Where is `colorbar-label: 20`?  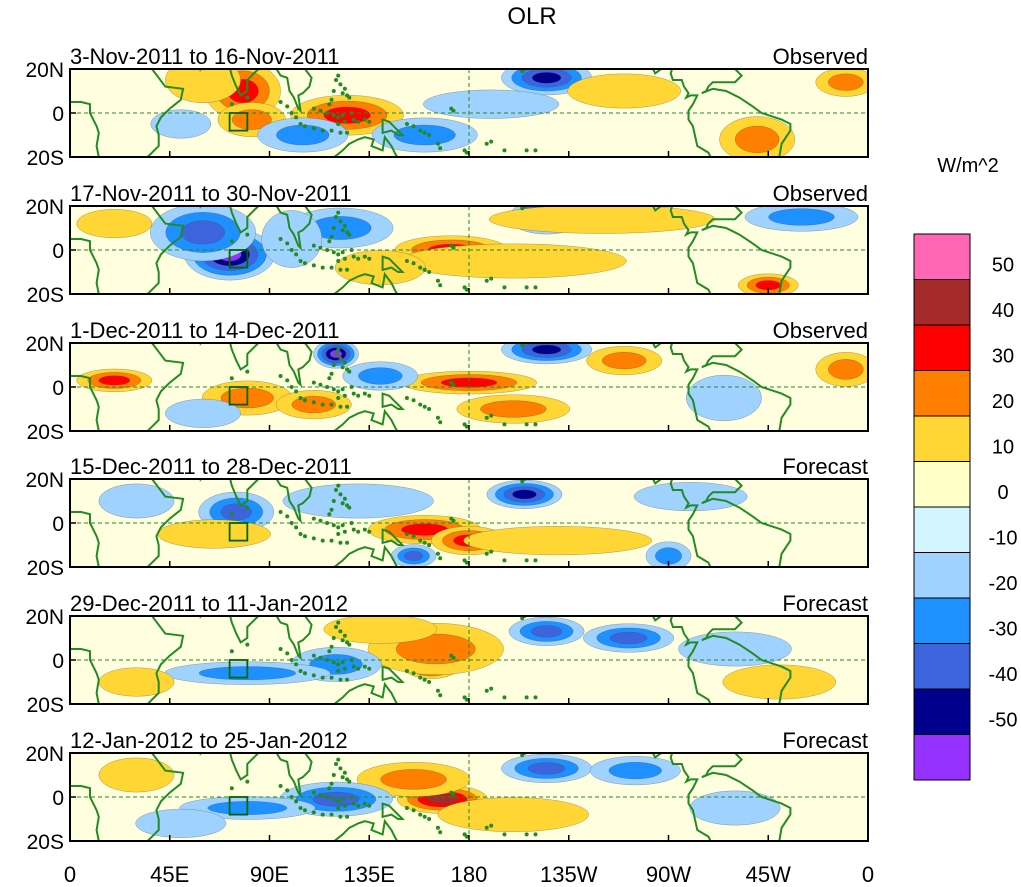
colorbar-label: 20 is located at coordinates (1003, 402).